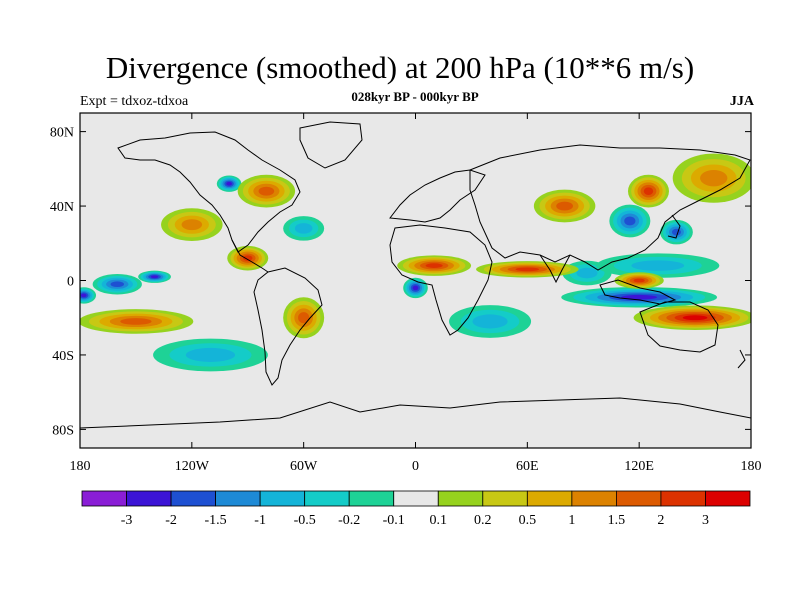 The image size is (800, 600). I want to click on coastline-antarctica, so click(415, 413).